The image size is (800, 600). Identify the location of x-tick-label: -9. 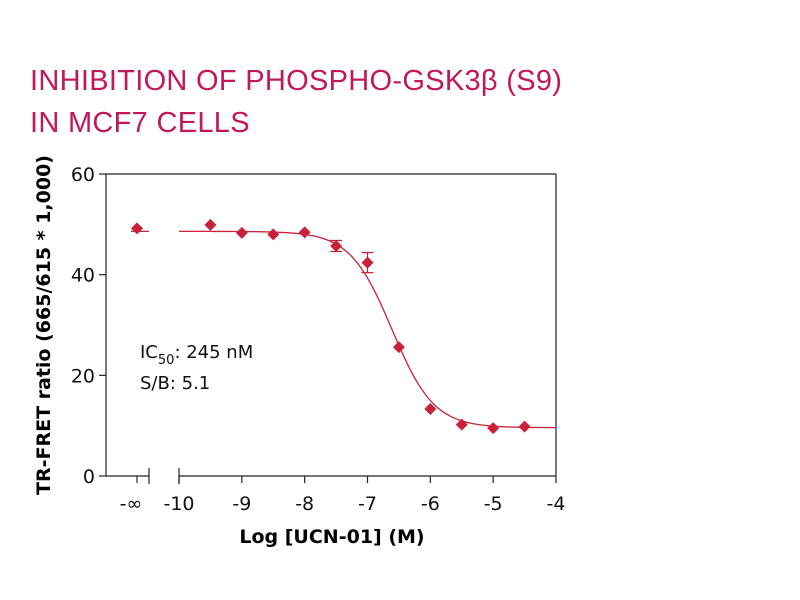
(241, 504).